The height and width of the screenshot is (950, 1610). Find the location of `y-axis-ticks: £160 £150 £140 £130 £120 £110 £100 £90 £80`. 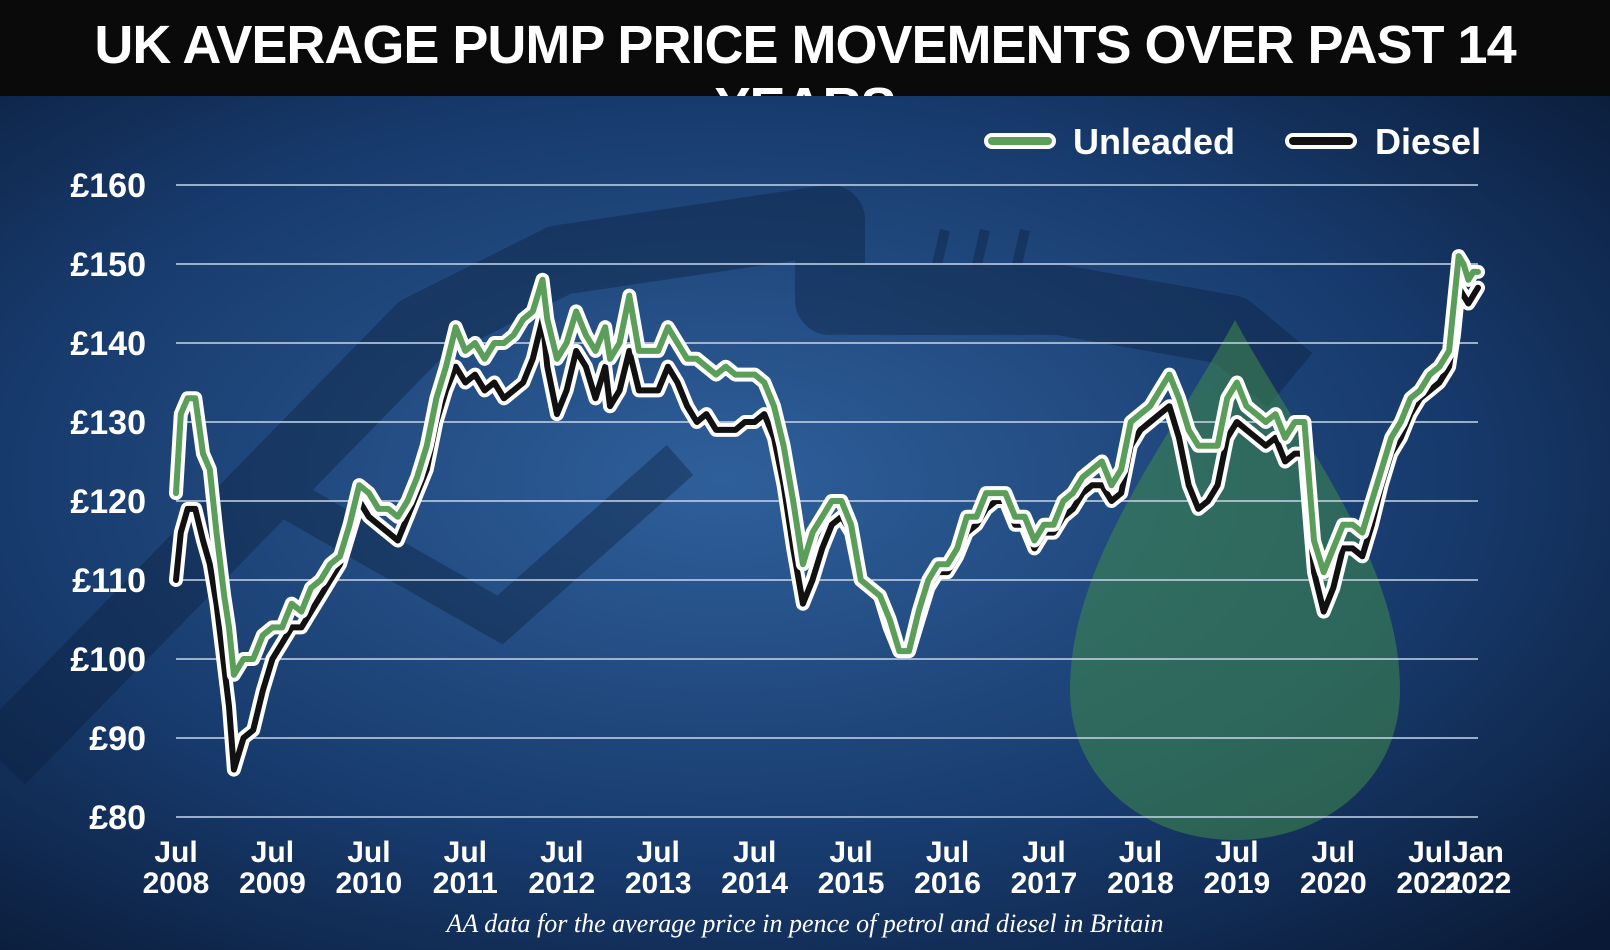

y-axis-ticks: £160 £150 £140 £130 £120 £110 £100 £90 £80 is located at coordinates (108, 502).